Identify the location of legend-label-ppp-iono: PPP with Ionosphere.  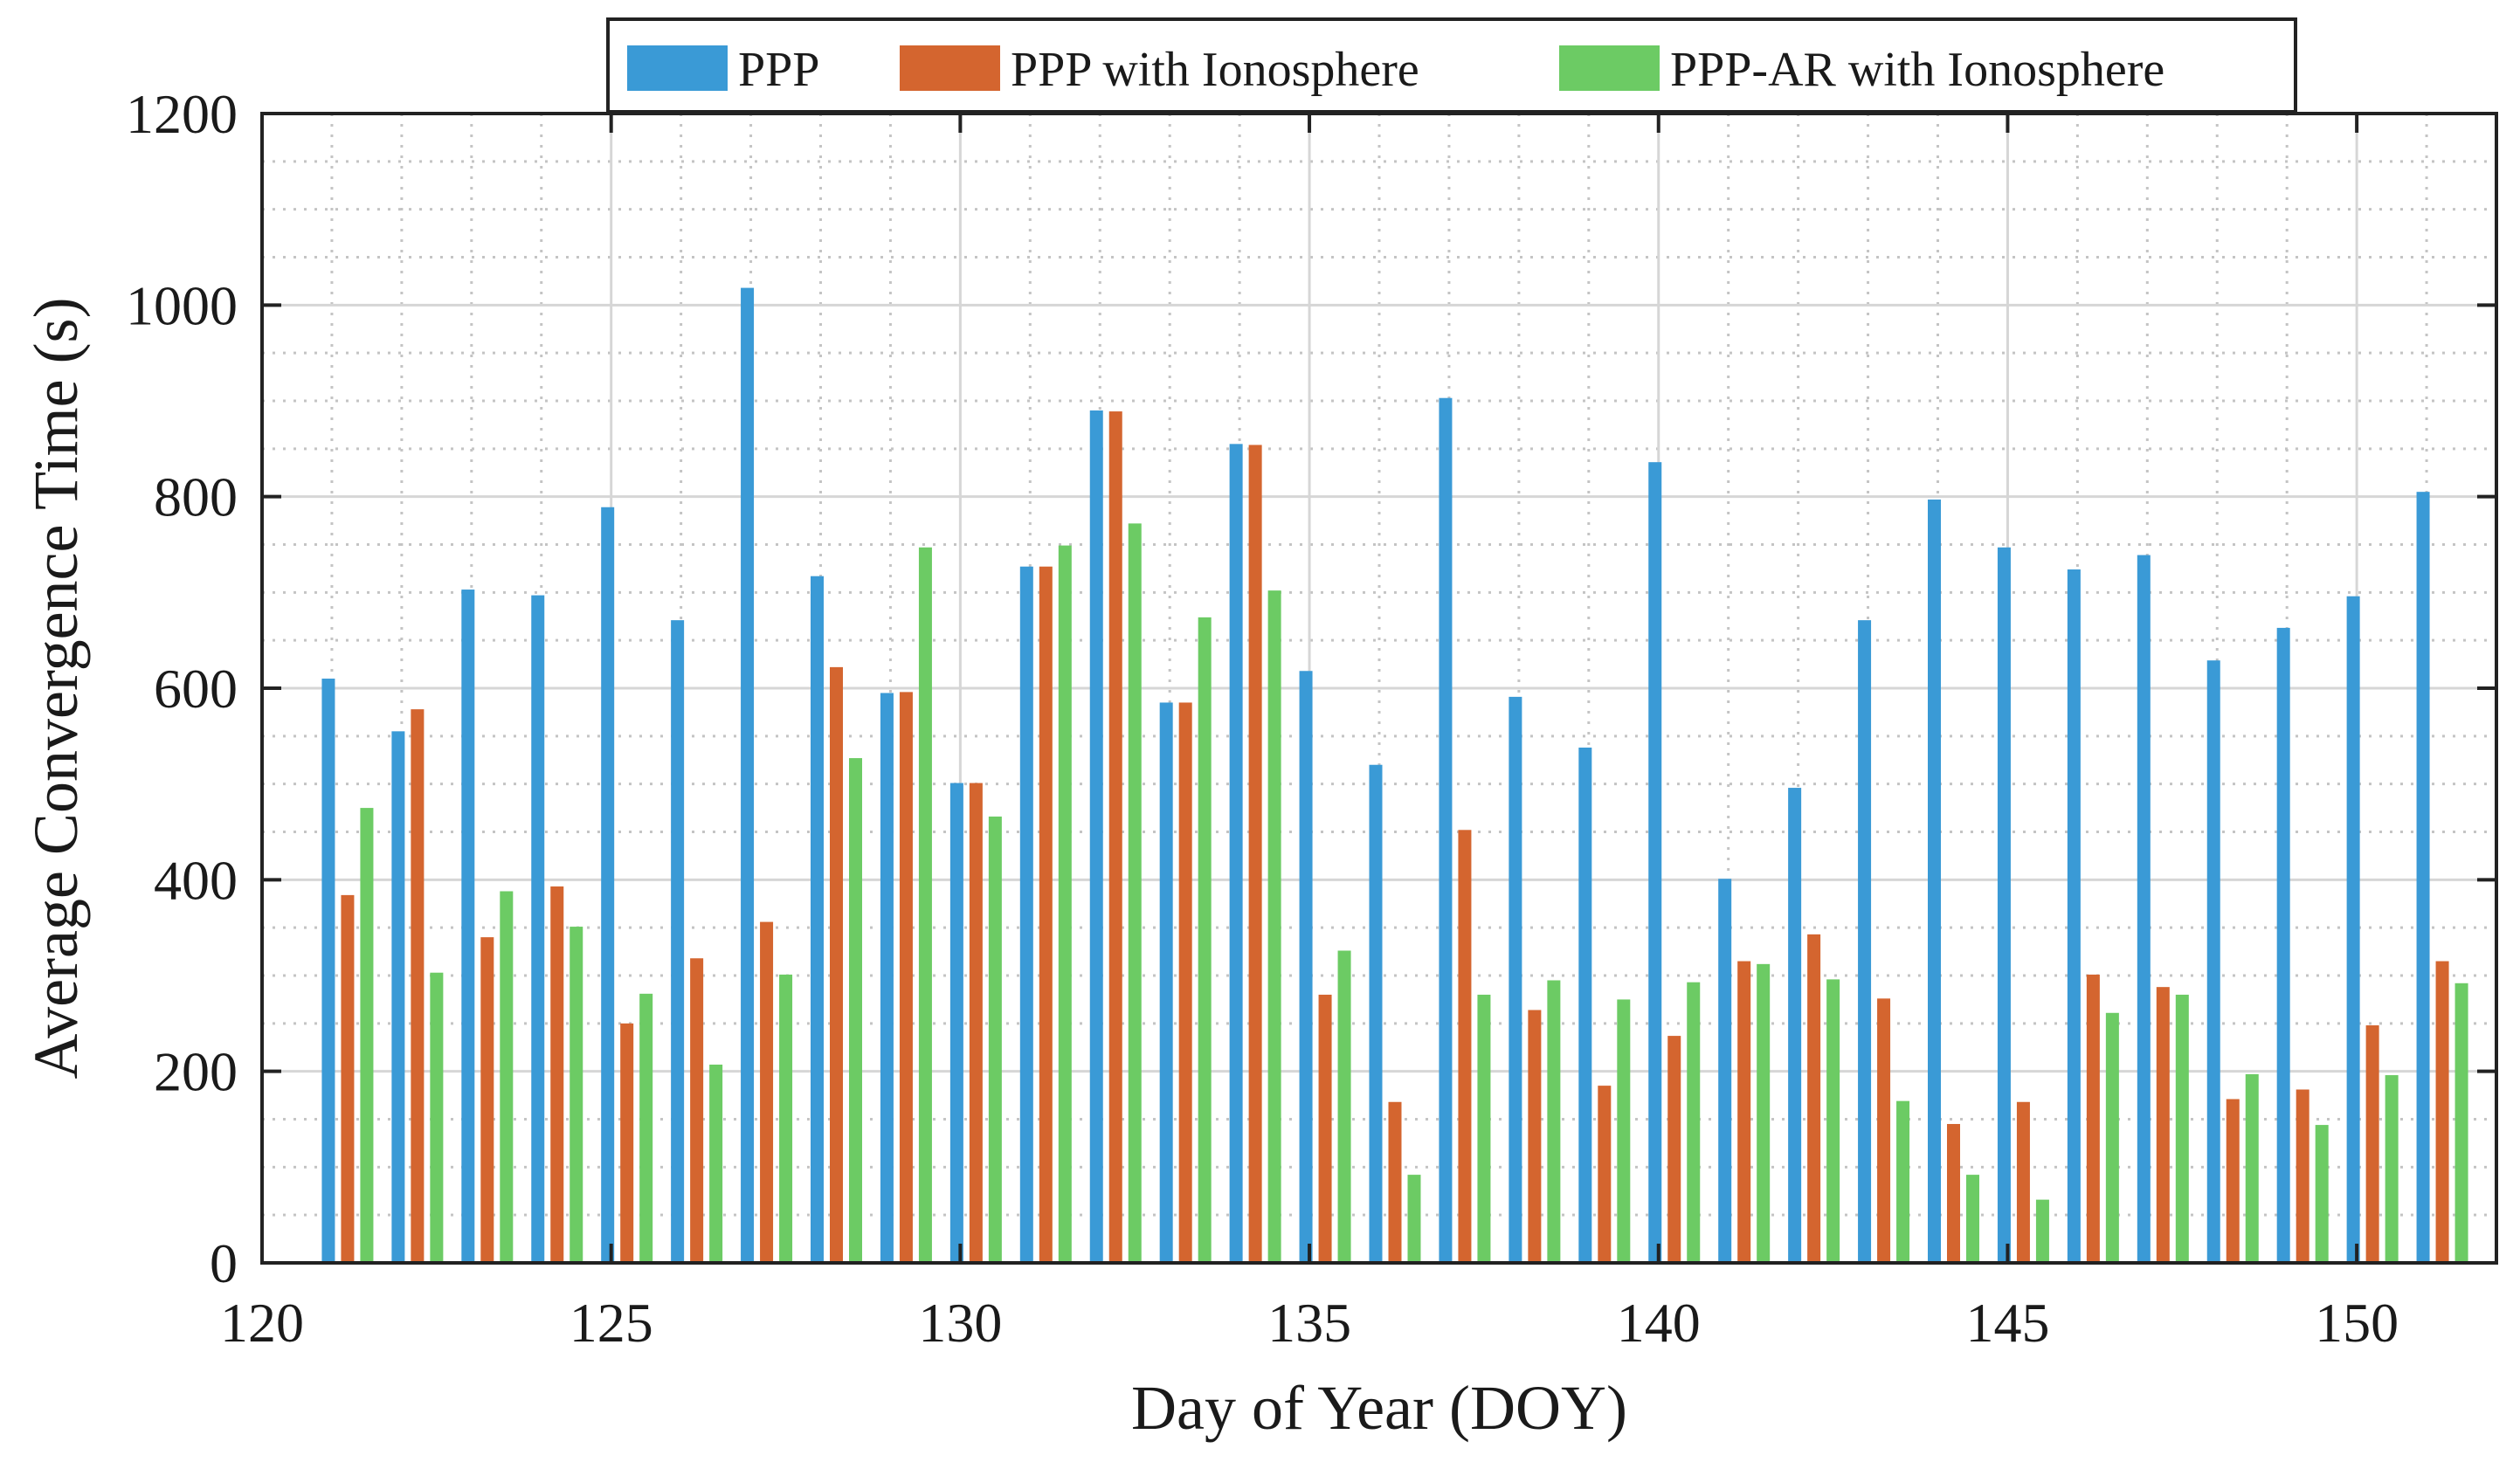
(1215, 70).